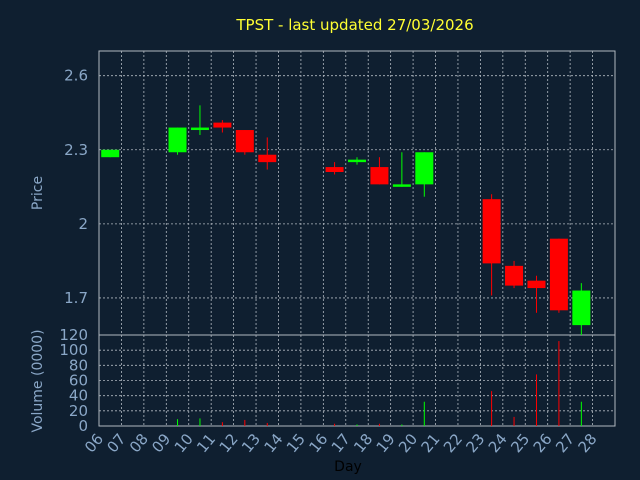  What do you see at coordinates (38, 193) in the screenshot?
I see `price-axis-label: Price` at bounding box center [38, 193].